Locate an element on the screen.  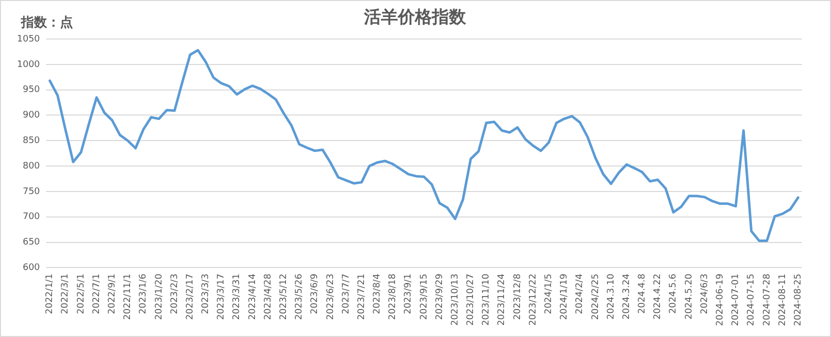
x-tick-label: 2023/10/27 is located at coordinates (471, 300).